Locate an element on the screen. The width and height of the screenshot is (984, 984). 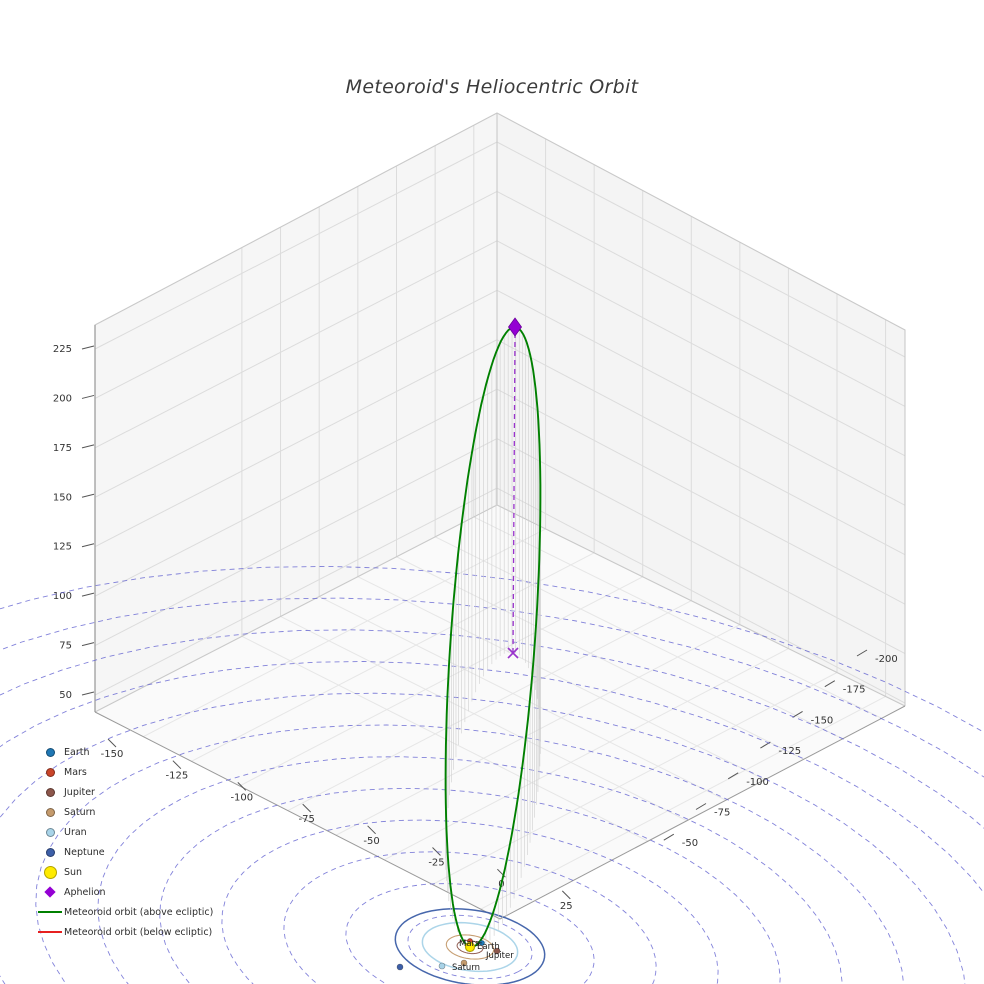
legend-label: Saturn is located at coordinates (80, 812).